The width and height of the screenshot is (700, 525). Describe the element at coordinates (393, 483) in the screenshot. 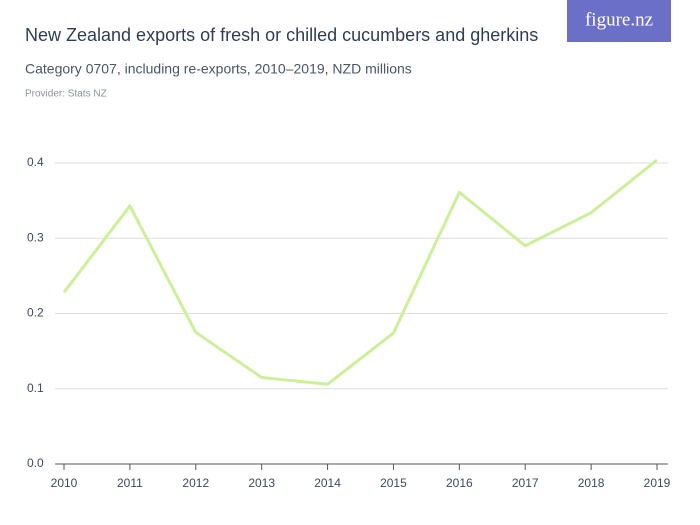

I see `x-tick-label: 2015` at that location.